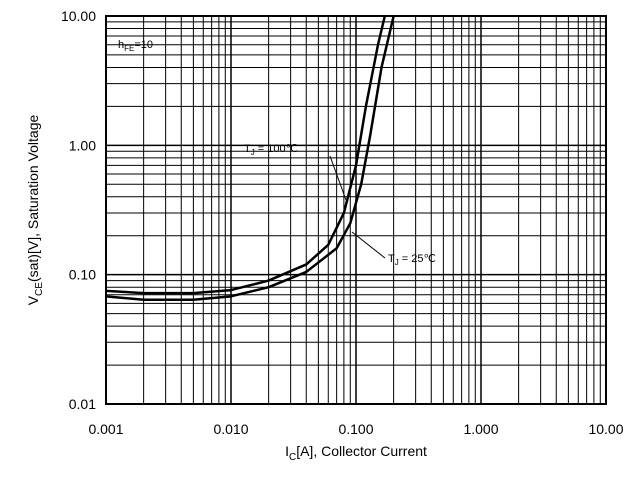 This screenshot has height=480, width=634. Describe the element at coordinates (605, 429) in the screenshot. I see `x-tick-label: 10.00` at that location.